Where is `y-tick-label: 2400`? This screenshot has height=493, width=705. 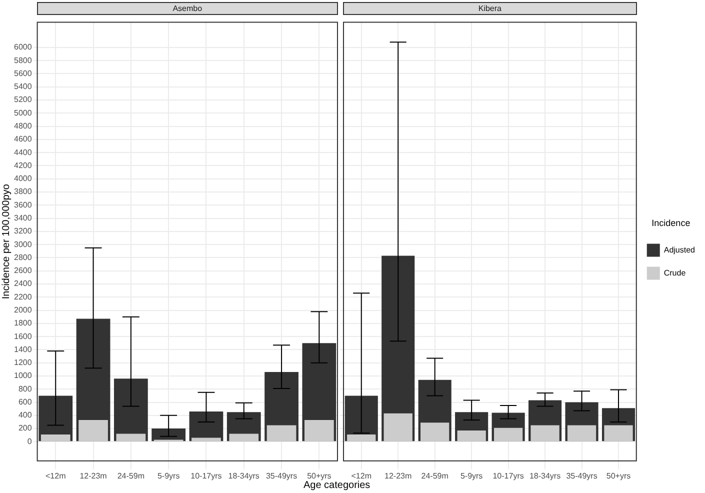
y-tick-label: 2400 is located at coordinates (23, 283).